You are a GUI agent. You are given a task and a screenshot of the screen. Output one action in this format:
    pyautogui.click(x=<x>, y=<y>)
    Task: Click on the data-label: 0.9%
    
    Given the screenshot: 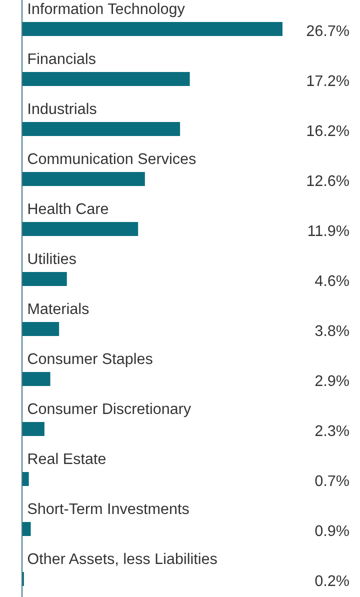 What is the action you would take?
    pyautogui.click(x=332, y=530)
    